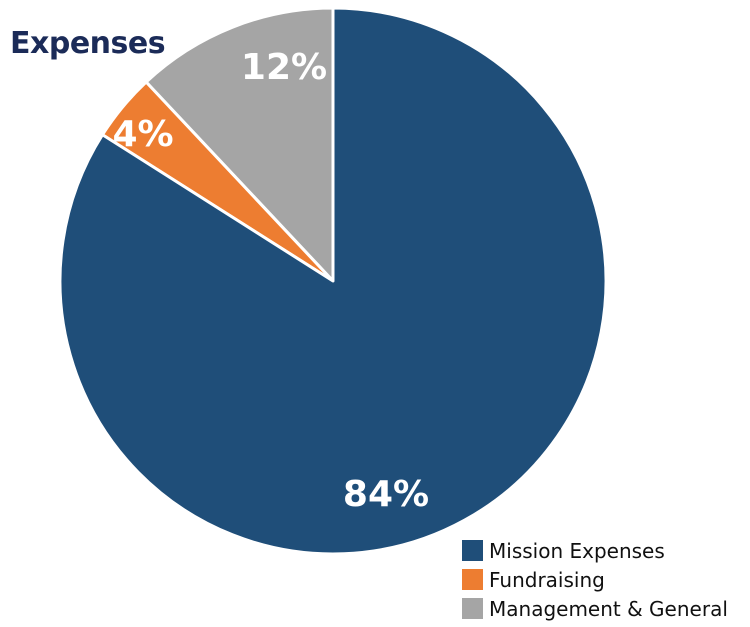 Image resolution: width=750 pixels, height=627 pixels. I want to click on legend-item-management-general: Management & General, so click(595, 608).